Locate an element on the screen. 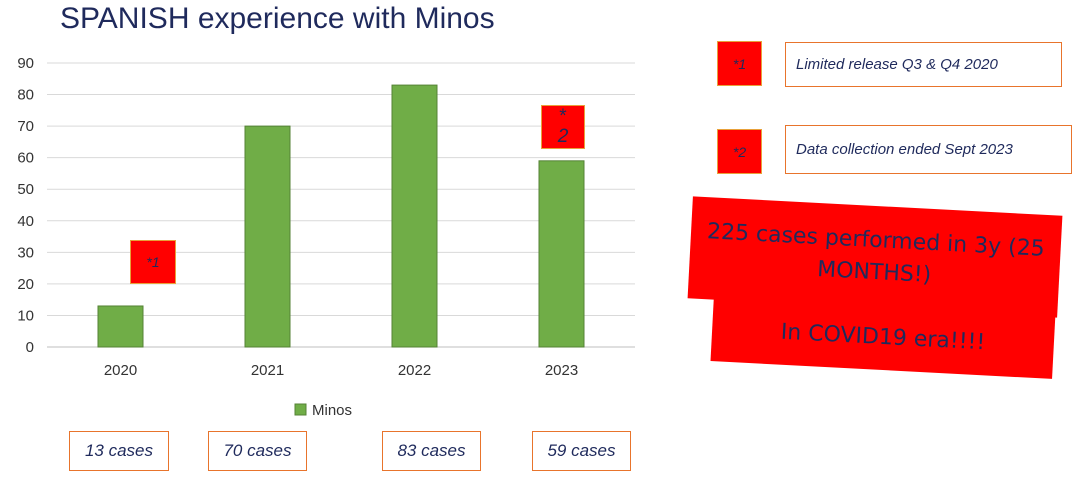 This screenshot has height=483, width=1080. footnote-marker-2: *2 is located at coordinates (739, 151).